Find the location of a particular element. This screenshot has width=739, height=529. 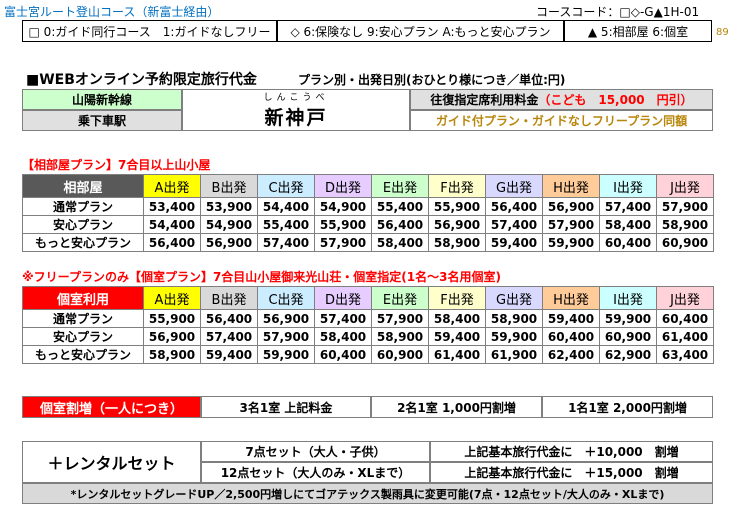

course-code: コースコード：□◇-G▲1H-01 is located at coordinates (618, 12).